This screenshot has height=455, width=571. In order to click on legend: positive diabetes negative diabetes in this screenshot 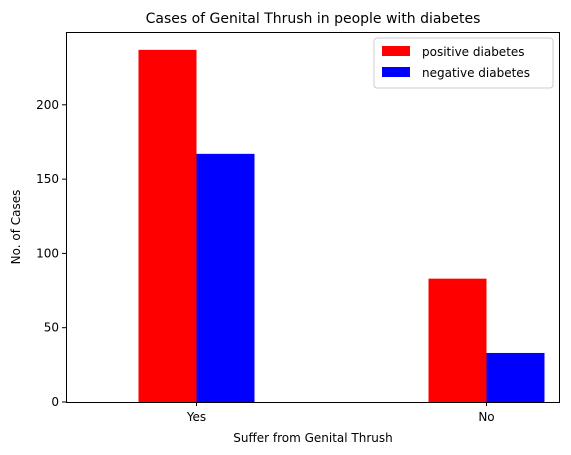, I will do `click(463, 63)`.